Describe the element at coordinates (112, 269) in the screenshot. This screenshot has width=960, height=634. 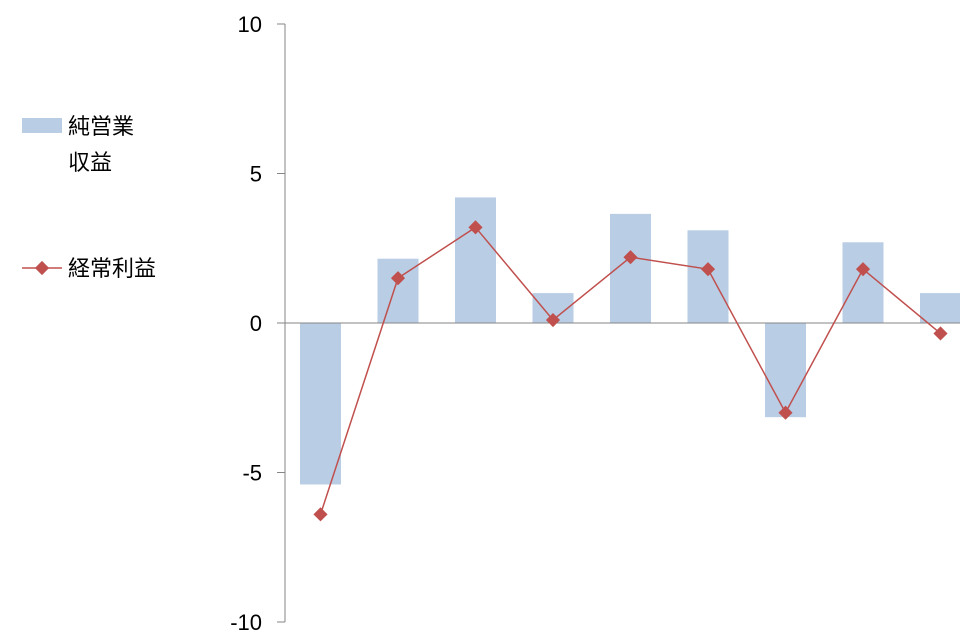
I see `legend-label-line: 経常利益` at that location.